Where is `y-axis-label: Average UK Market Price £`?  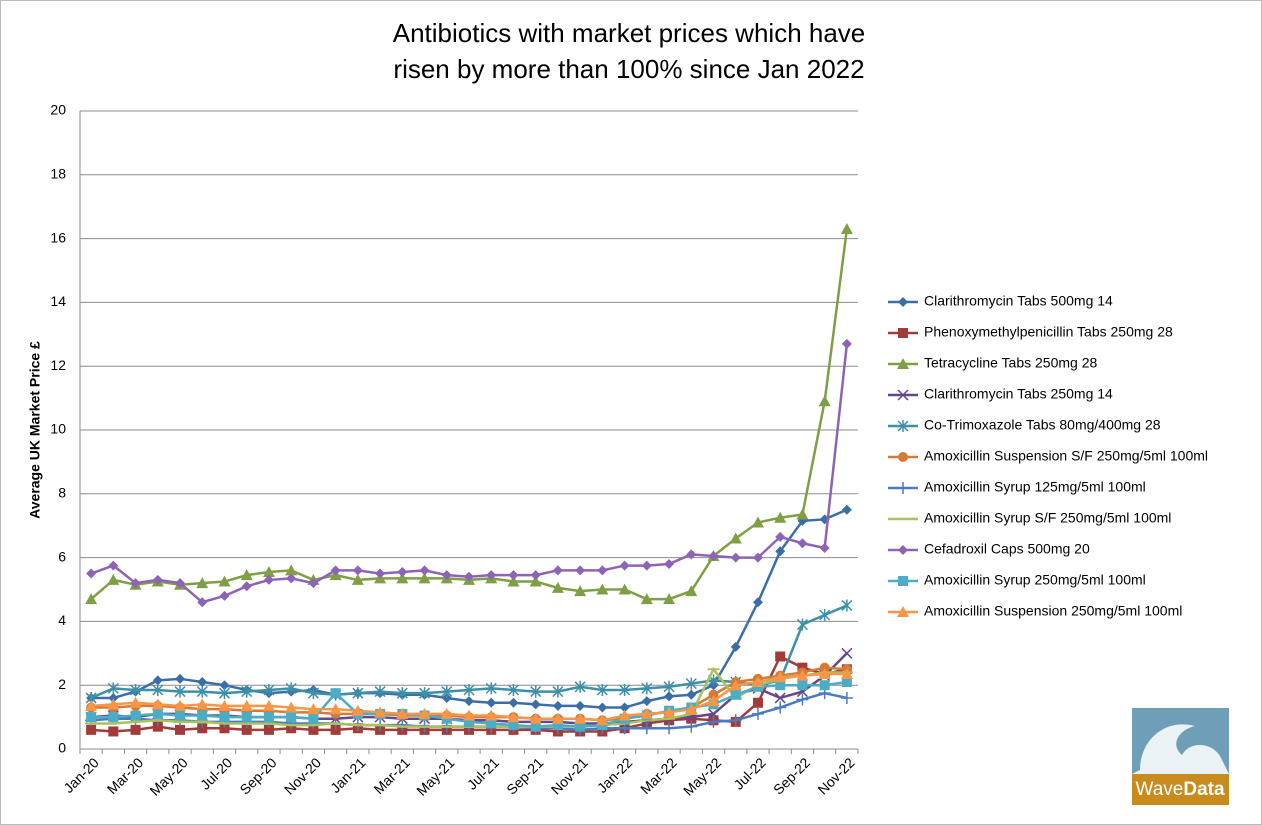
y-axis-label: Average UK Market Price £ is located at coordinates (35, 430).